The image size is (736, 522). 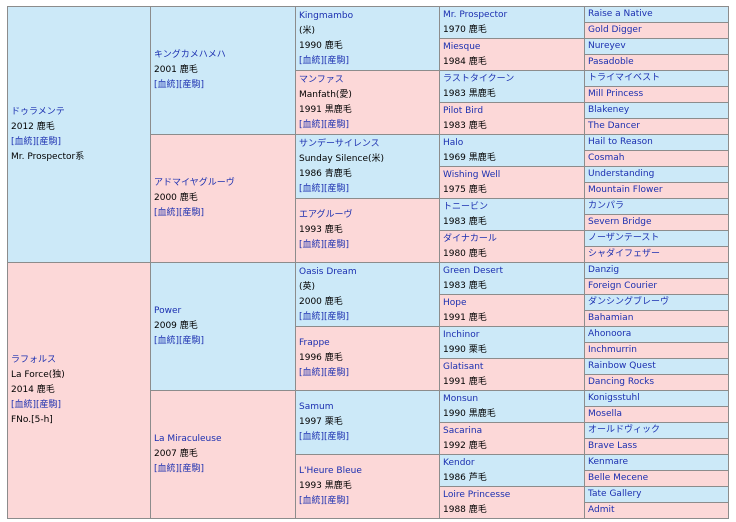 What do you see at coordinates (34, 360) in the screenshot?
I see `horse-name-link: ラフォルス` at bounding box center [34, 360].